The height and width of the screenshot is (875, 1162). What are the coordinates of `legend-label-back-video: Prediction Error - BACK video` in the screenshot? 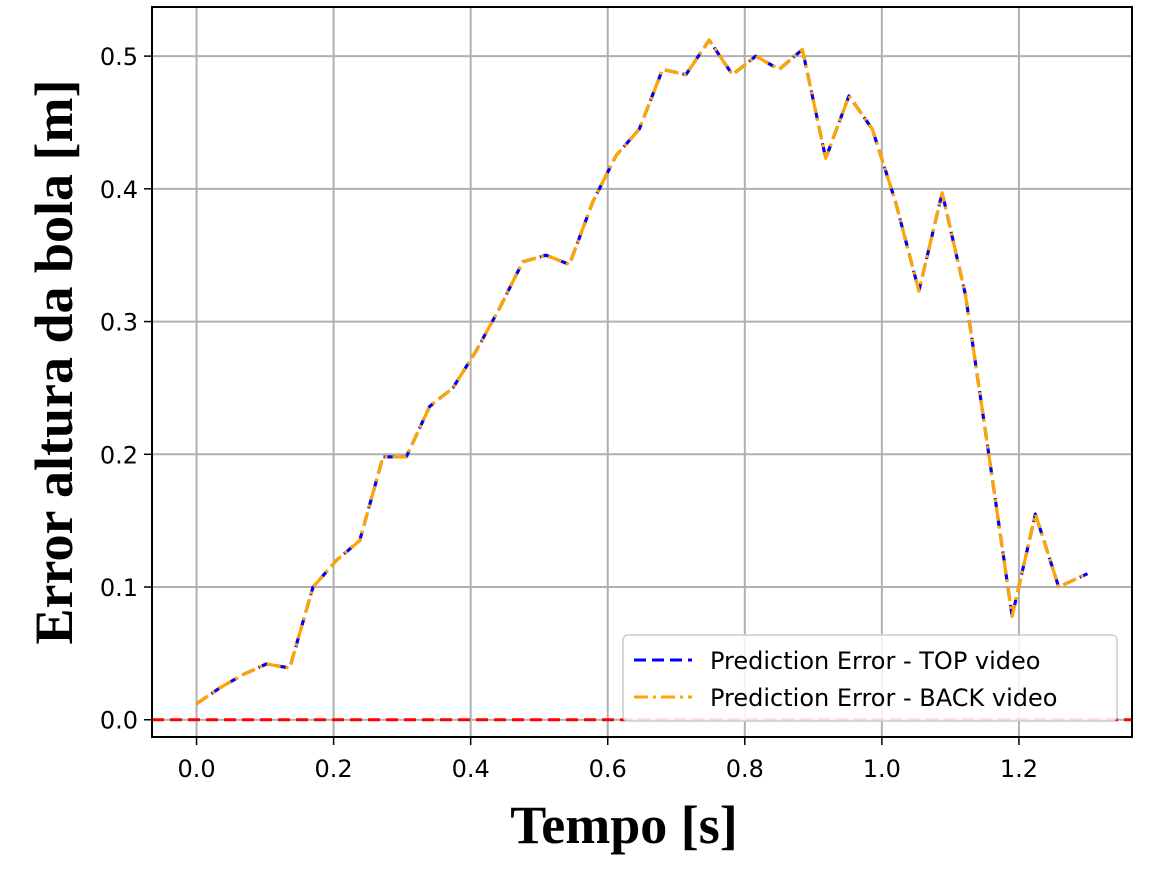 It's located at (883, 698).